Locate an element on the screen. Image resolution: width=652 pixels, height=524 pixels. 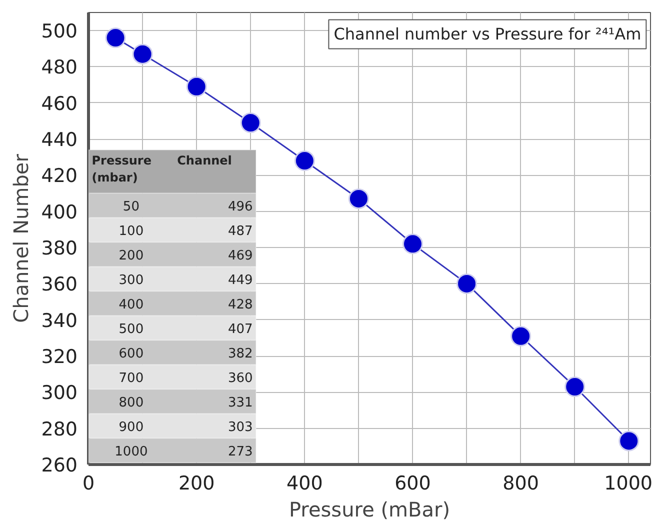
x-tick-label: 400 is located at coordinates (304, 483).